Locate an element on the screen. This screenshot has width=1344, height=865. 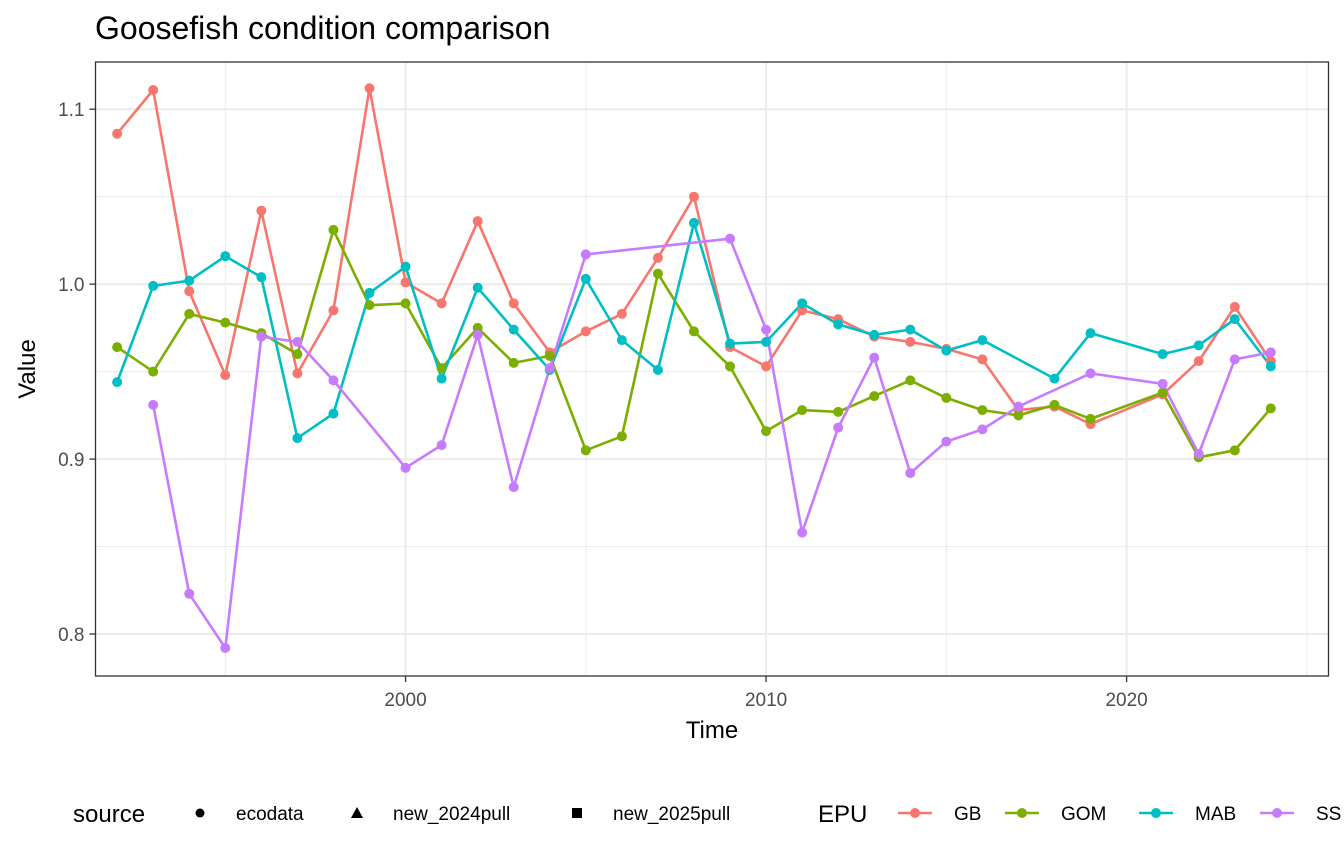
legend-epu-label: MAB is located at coordinates (1215, 814).